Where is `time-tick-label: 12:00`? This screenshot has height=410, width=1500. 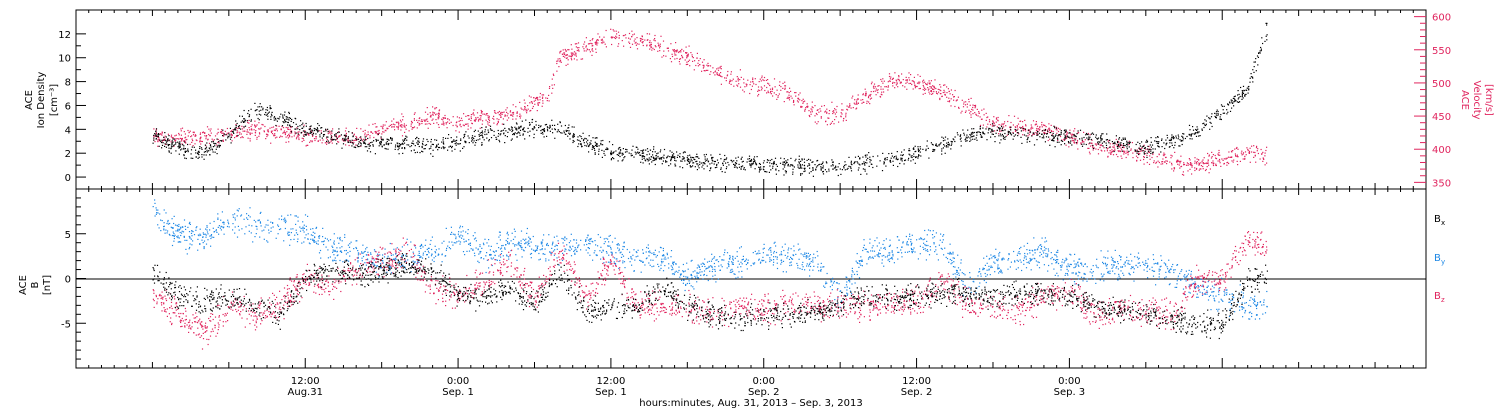 time-tick-label: 12:00 is located at coordinates (305, 381).